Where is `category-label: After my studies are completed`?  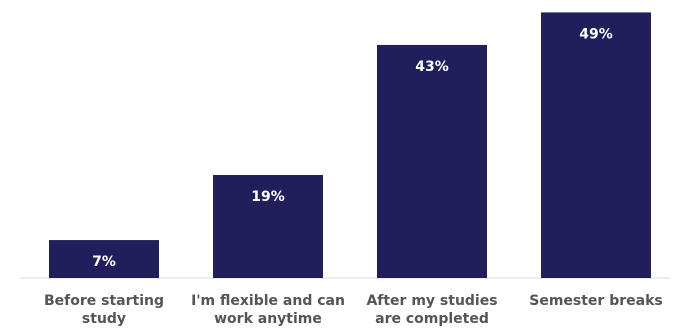 category-label: After my studies are completed is located at coordinates (431, 310).